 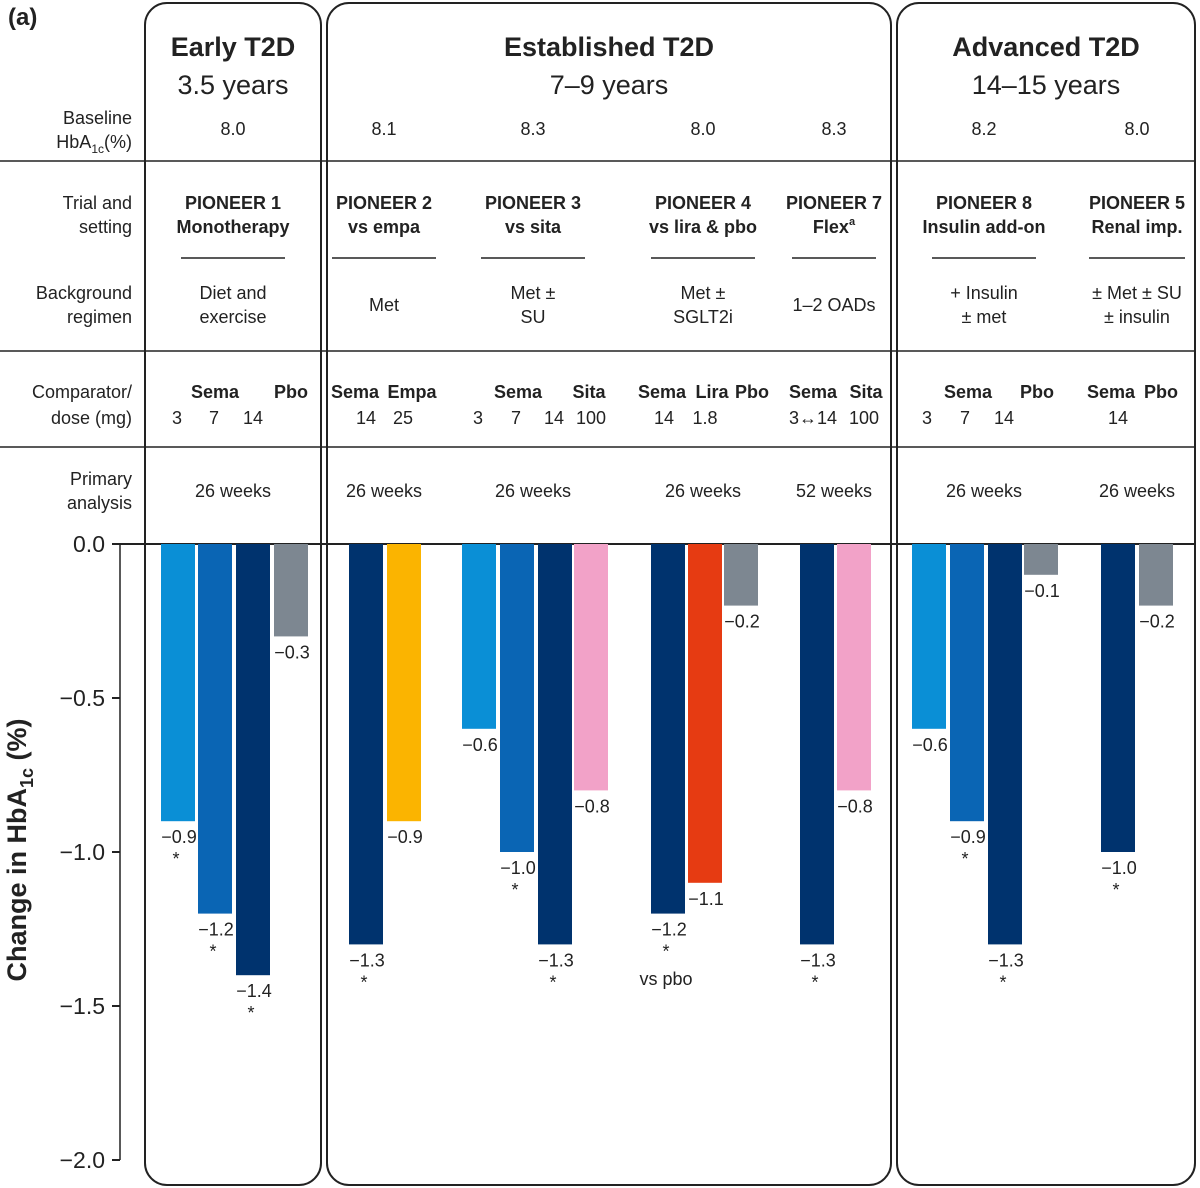 I want to click on bar-value-label: −1.1, so click(x=706, y=899).